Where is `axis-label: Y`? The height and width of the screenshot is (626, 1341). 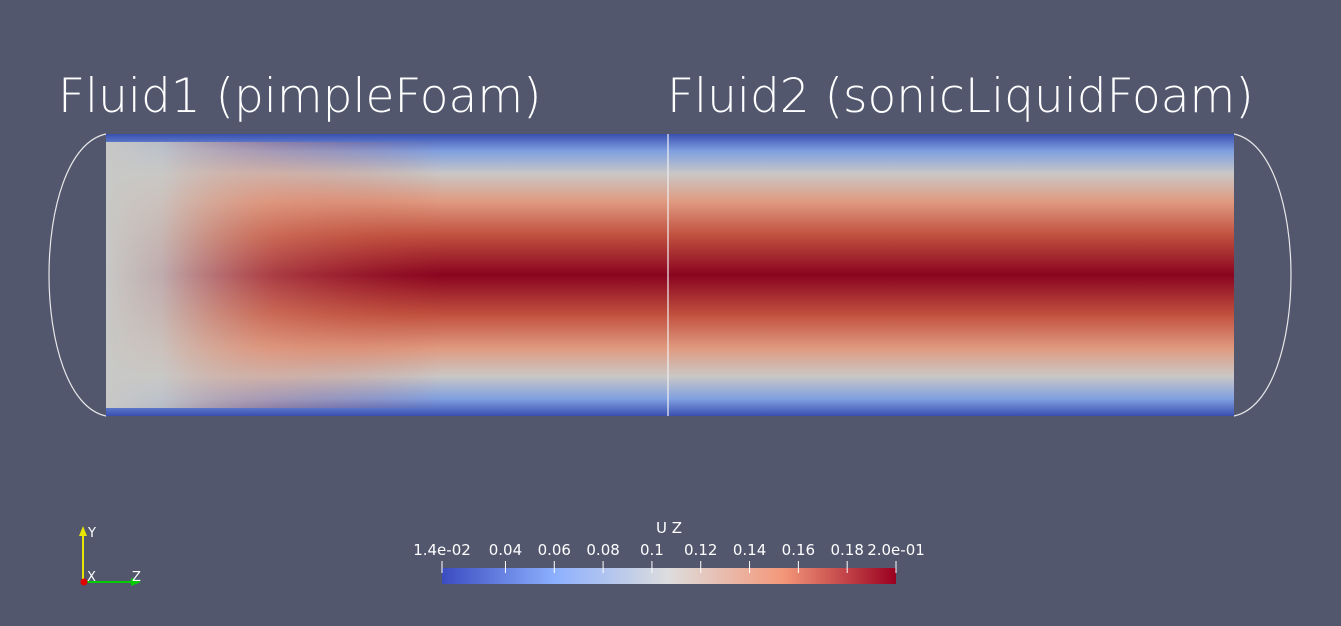
axis-label: Y is located at coordinates (91, 533).